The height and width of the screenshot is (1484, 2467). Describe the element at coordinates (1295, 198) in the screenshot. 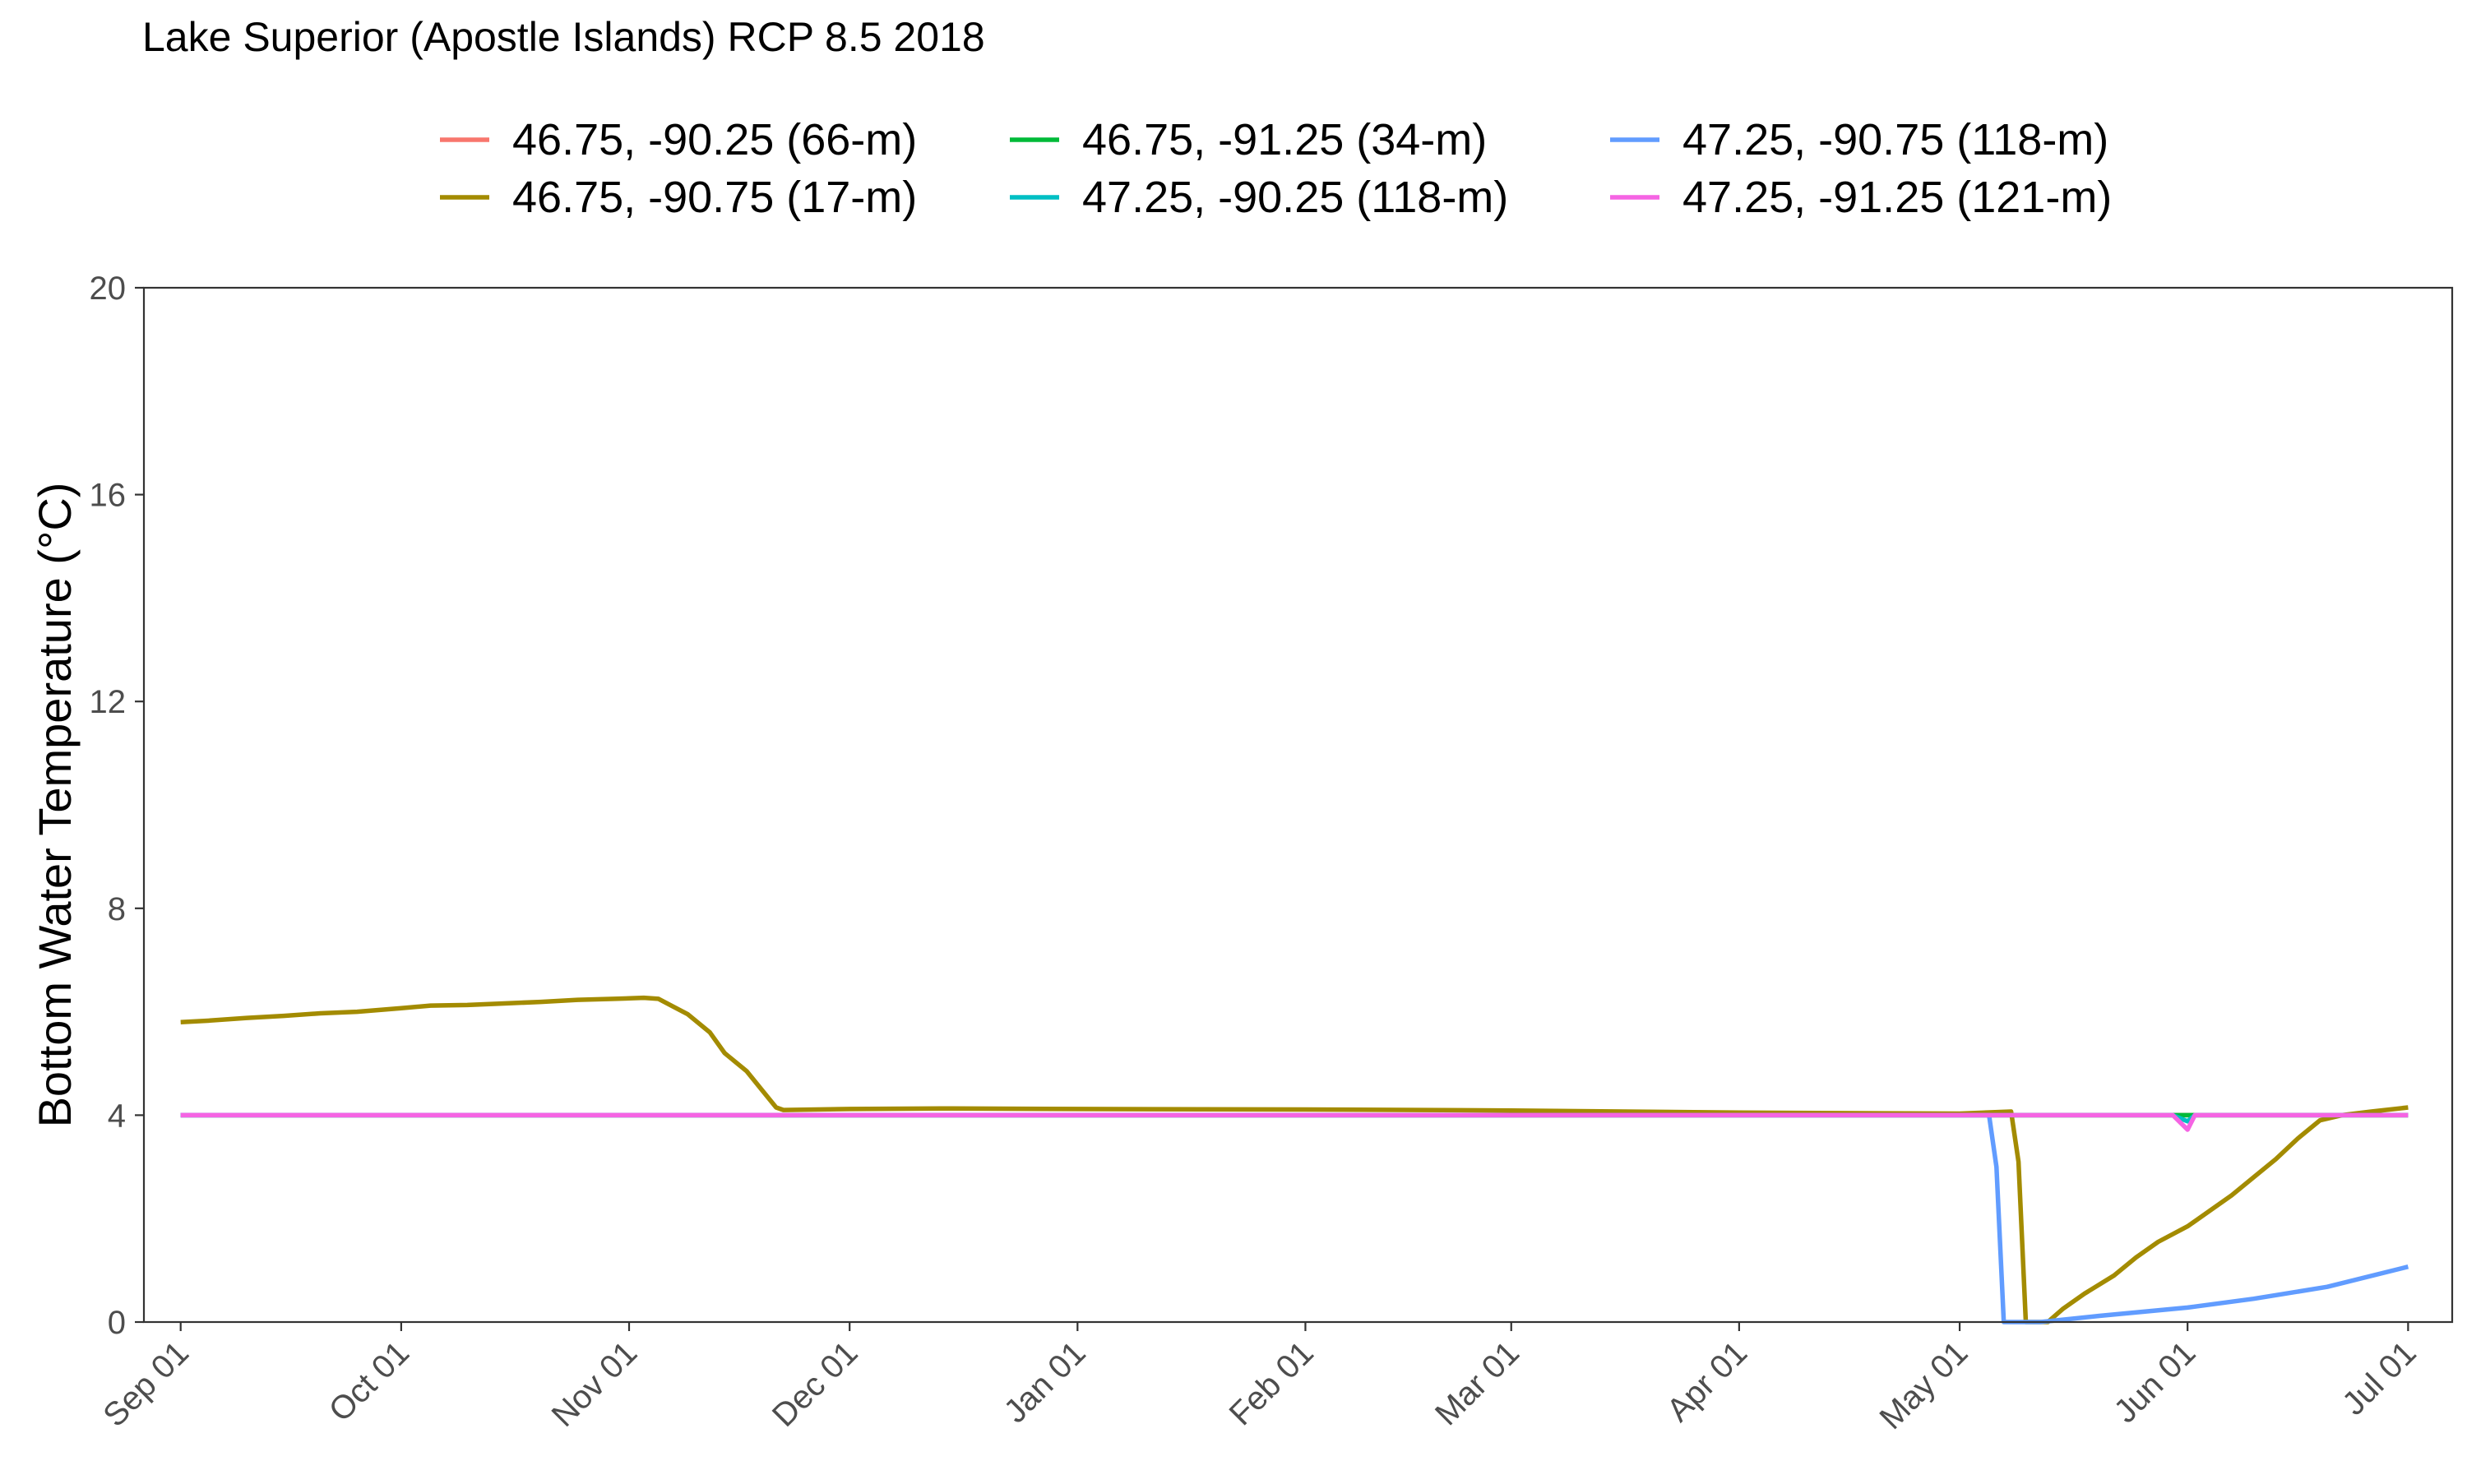

I see `legend-label: 47.25, -90.25 (118-m)` at that location.